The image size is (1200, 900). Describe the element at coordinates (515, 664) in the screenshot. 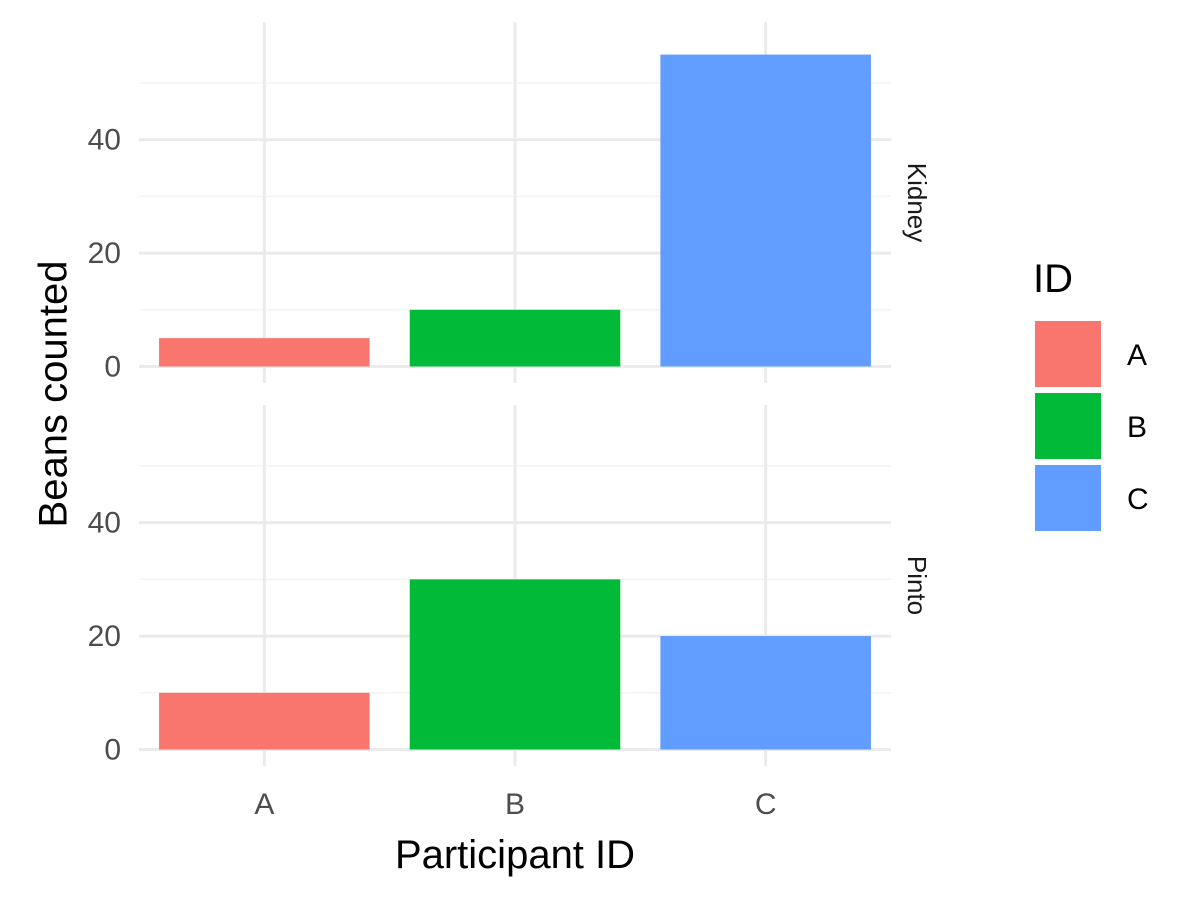

I see `bar-pinto-b` at that location.